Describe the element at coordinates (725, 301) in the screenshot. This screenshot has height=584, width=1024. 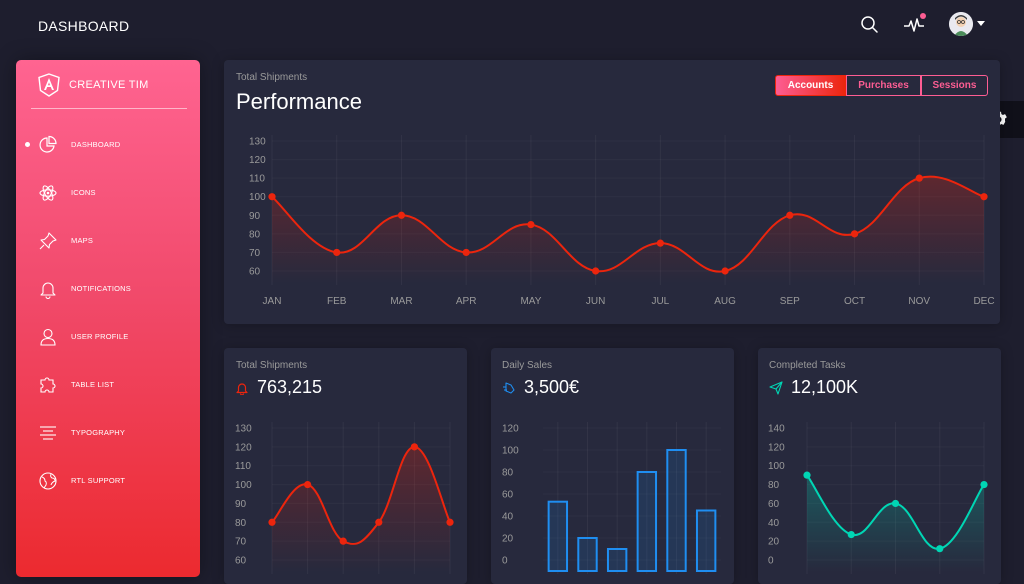
I see `x-tick-label: AUG` at that location.